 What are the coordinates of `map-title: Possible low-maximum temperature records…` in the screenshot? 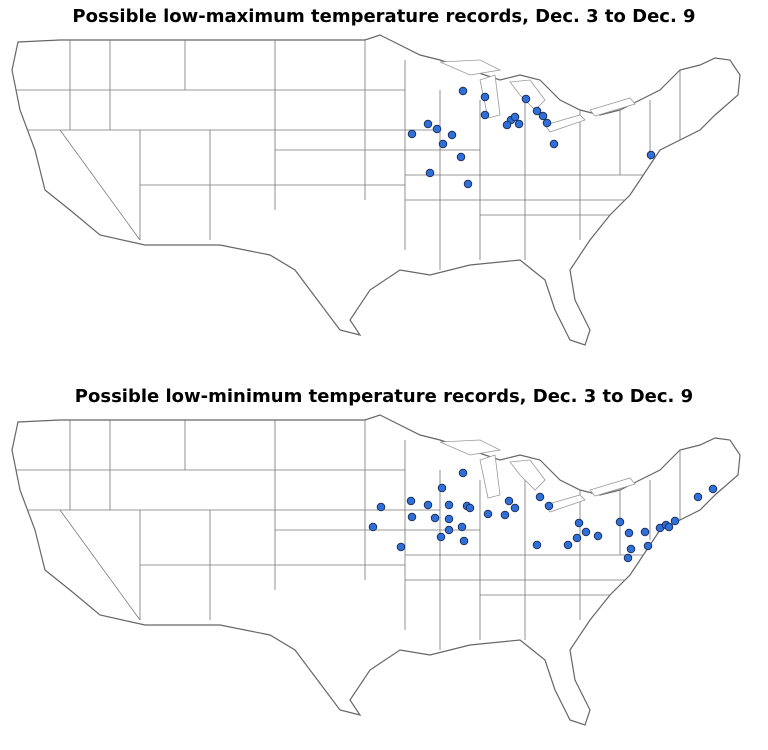 It's located at (383, 16).